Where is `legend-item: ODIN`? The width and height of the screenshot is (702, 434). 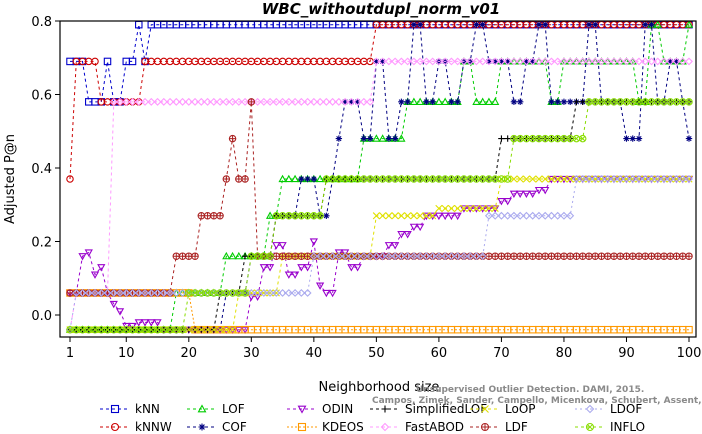 legend-item: ODIN is located at coordinates (320, 409).